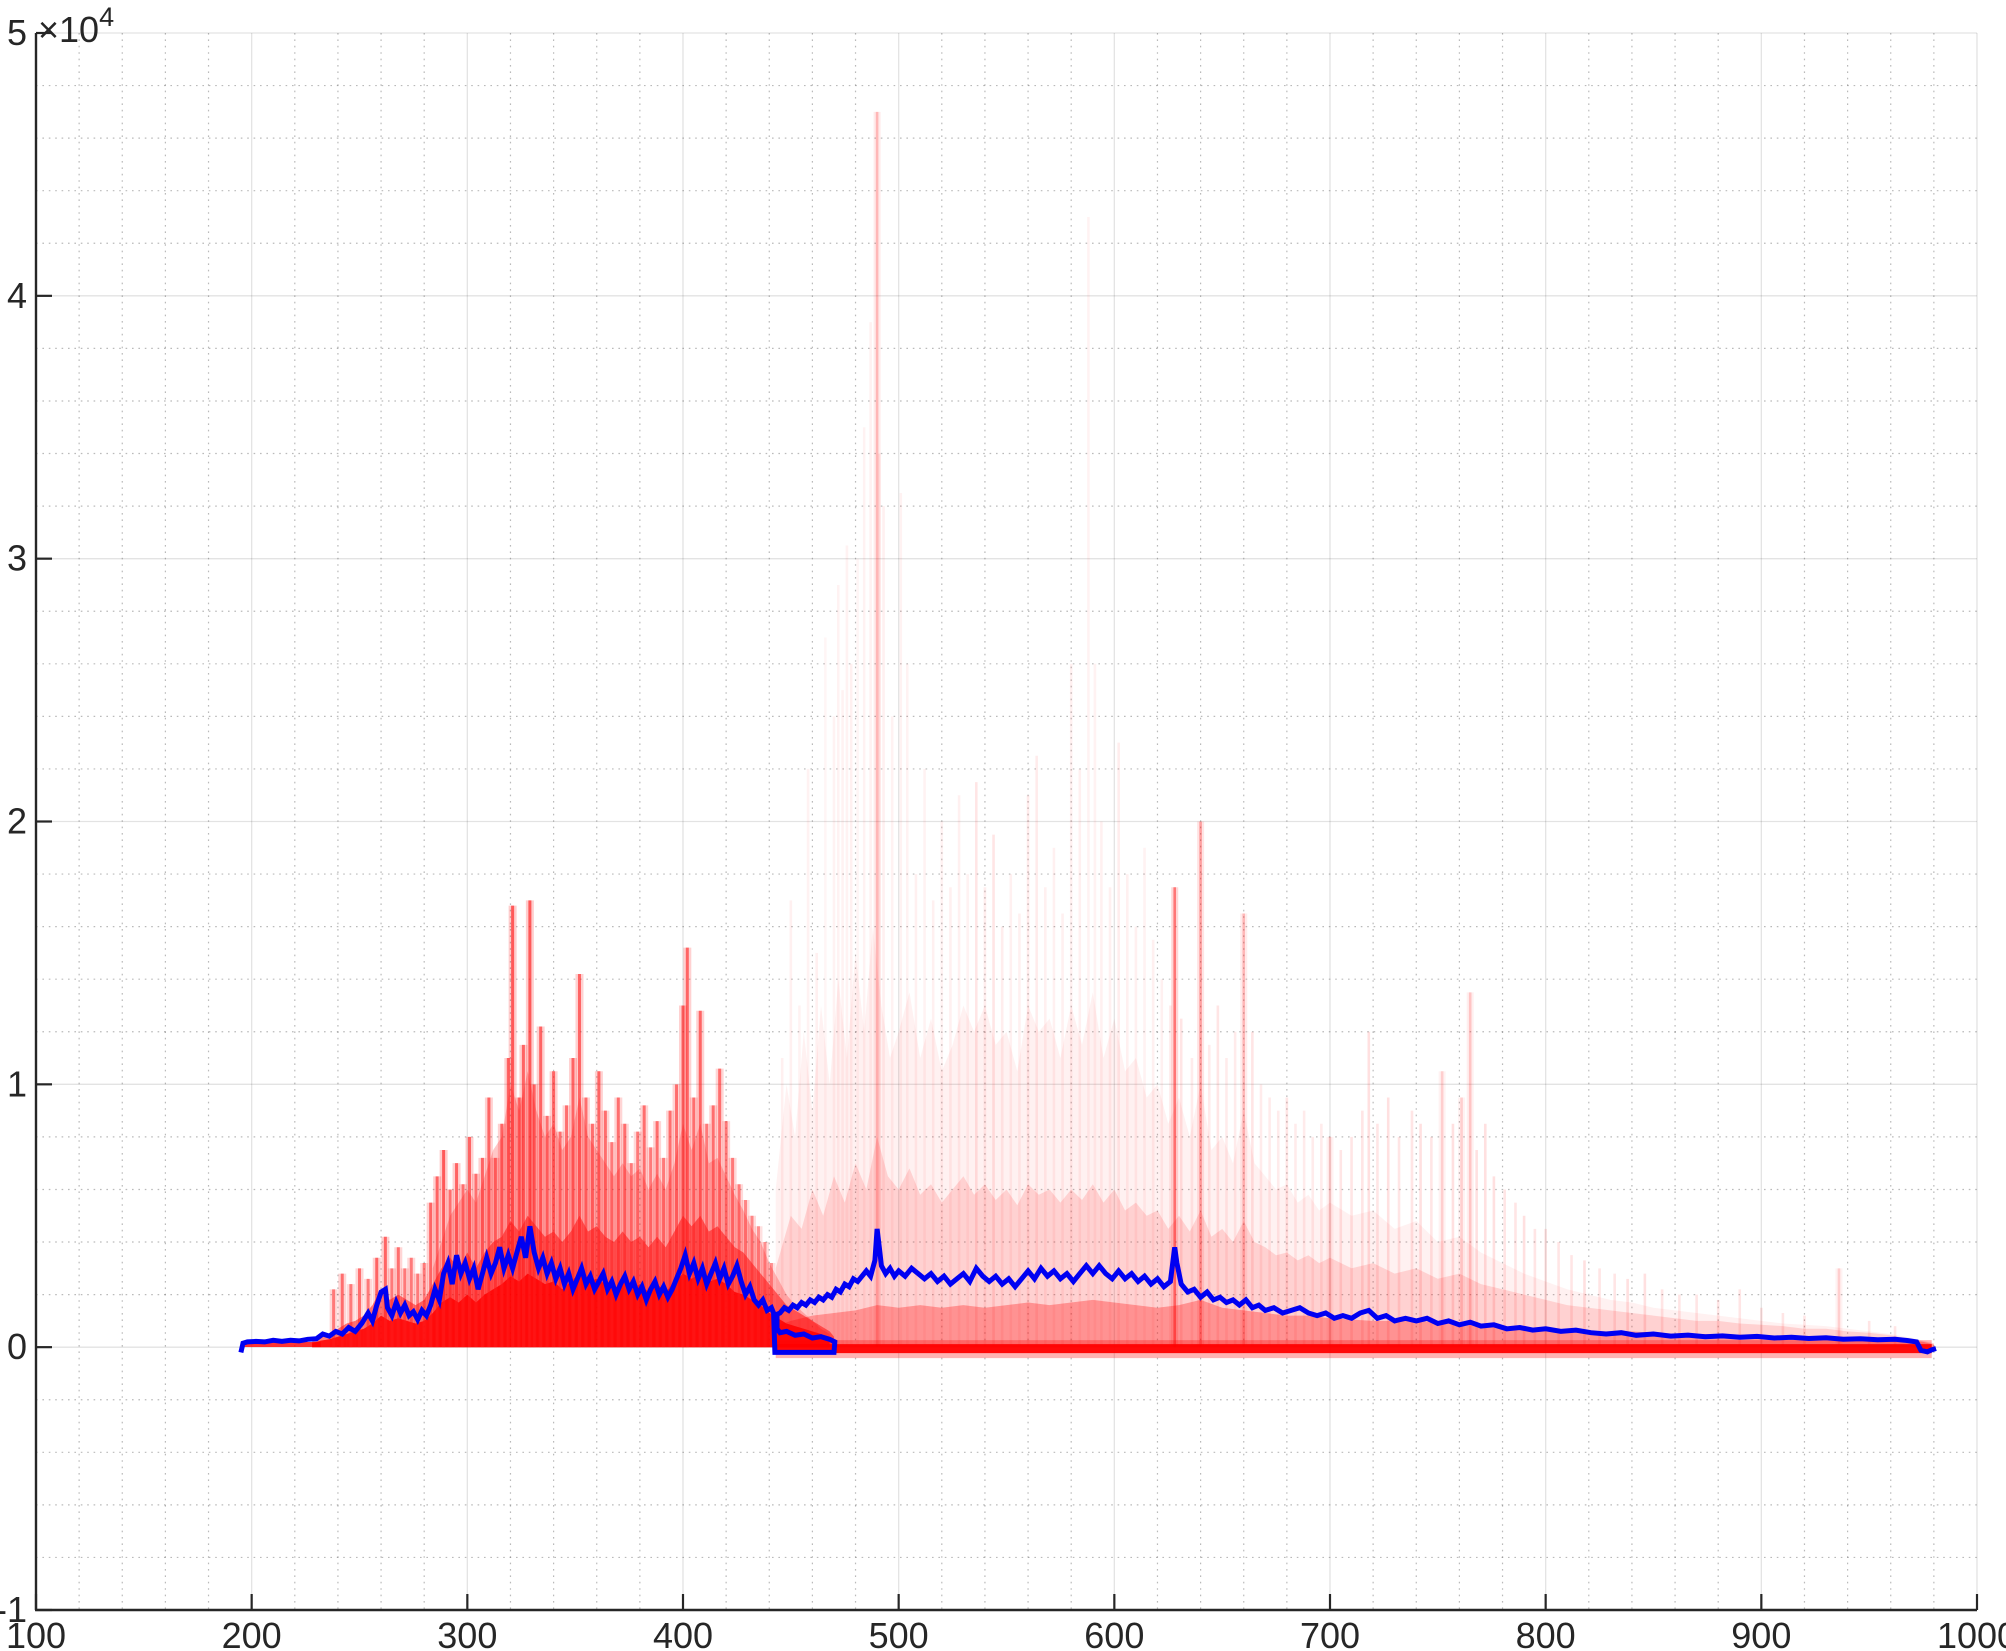  I want to click on y-tick-label: 5, so click(17, 32).